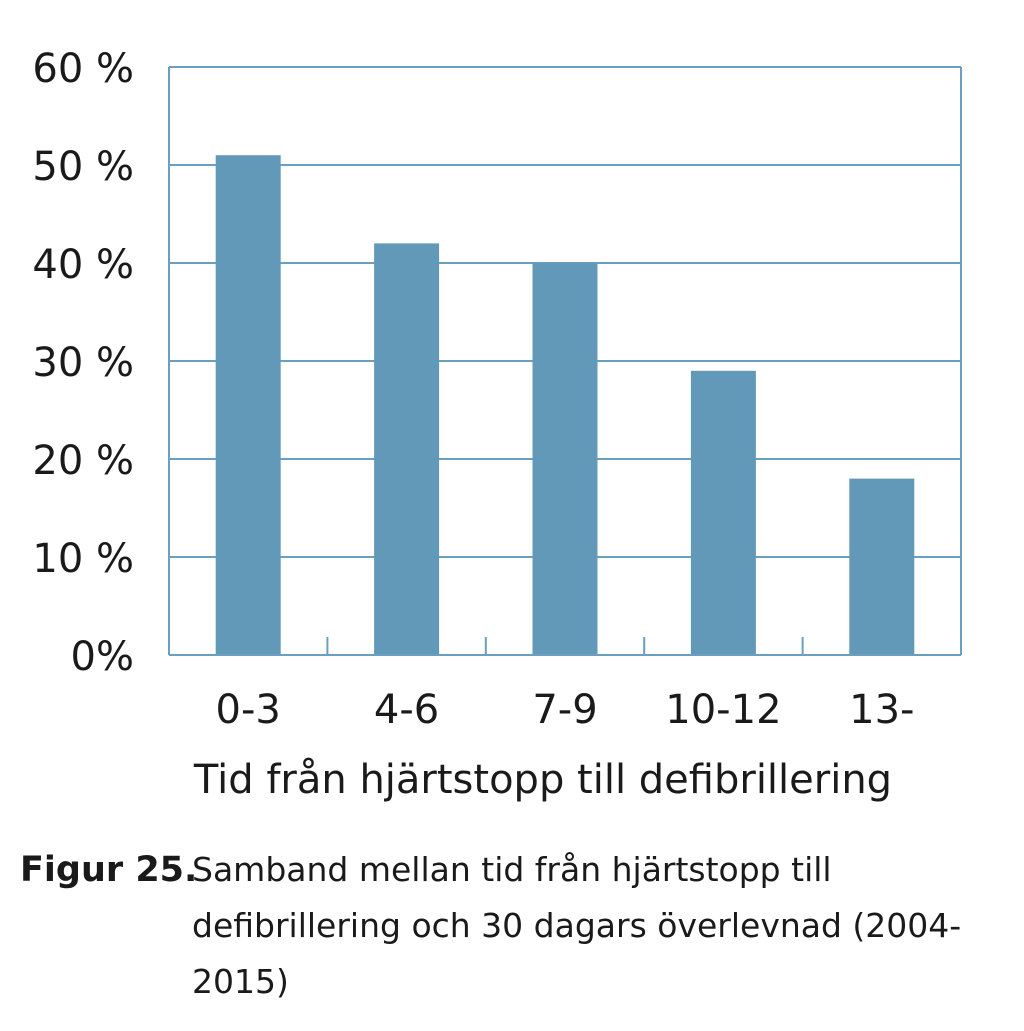 The width and height of the screenshot is (1024, 1031). Describe the element at coordinates (83, 167) in the screenshot. I see `y-tick-label: 50 %` at that location.